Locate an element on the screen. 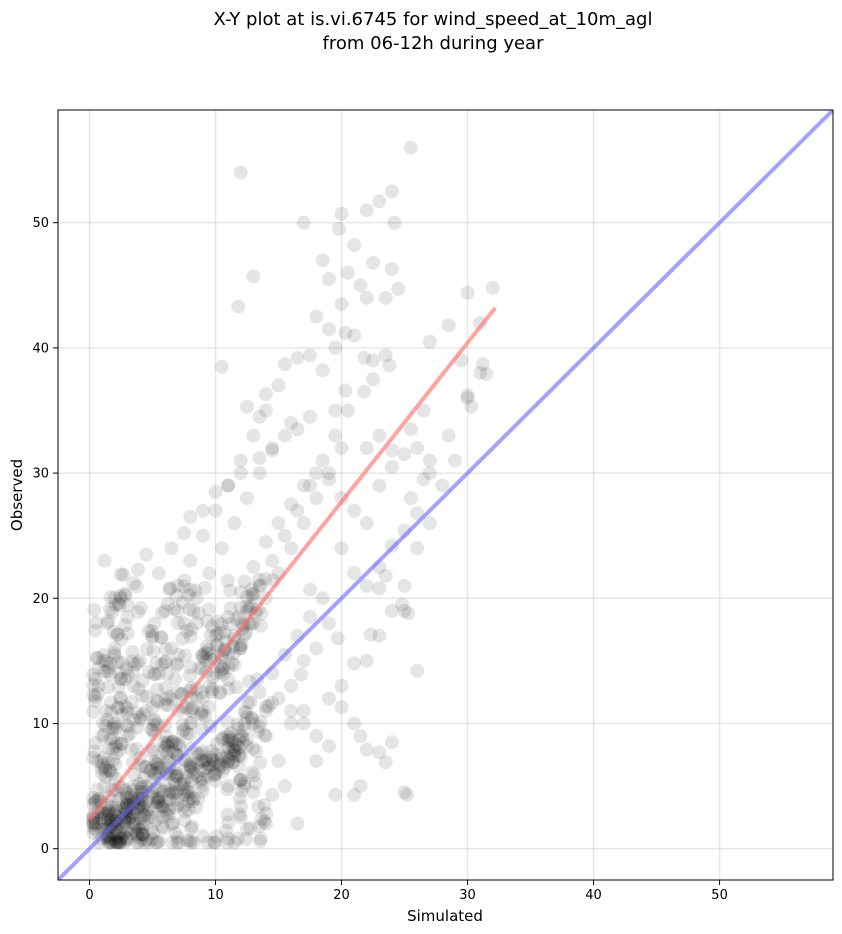 This screenshot has width=842, height=934. x-tick-label: 20 is located at coordinates (341, 895).